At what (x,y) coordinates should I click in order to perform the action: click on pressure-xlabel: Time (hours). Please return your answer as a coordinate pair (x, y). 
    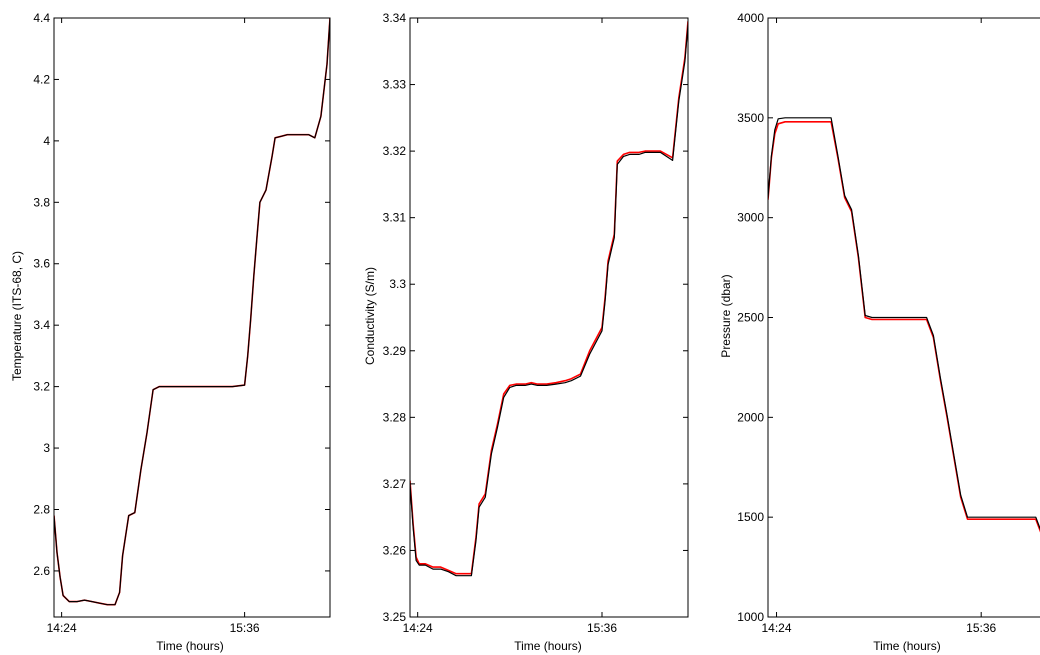
    Looking at the image, I should click on (907, 646).